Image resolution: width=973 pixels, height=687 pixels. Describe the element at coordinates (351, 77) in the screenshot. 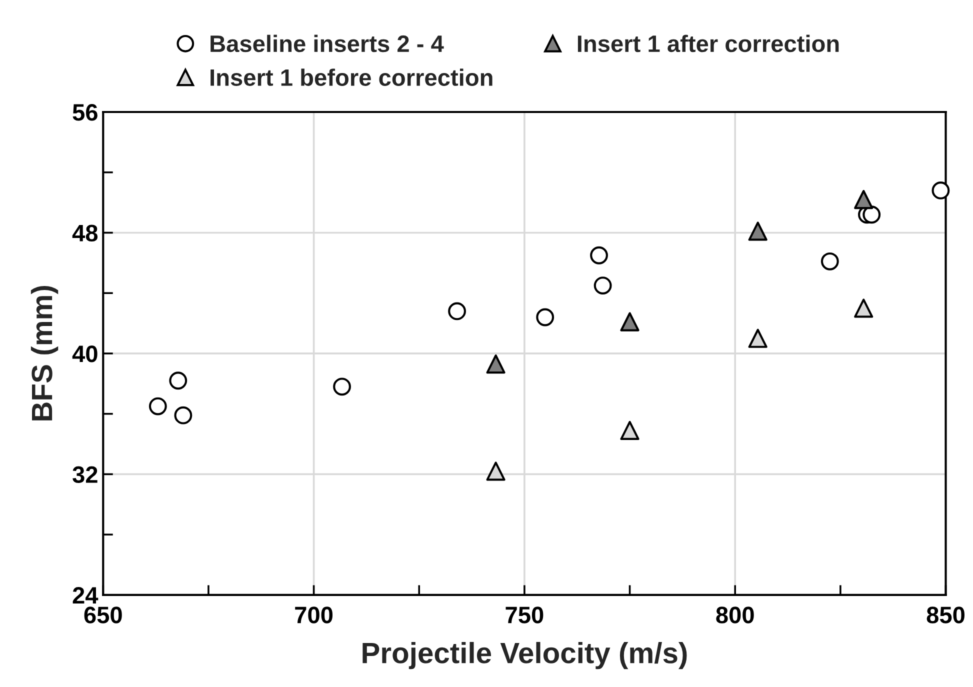

I see `legend-label: Insert 1 before correction` at that location.